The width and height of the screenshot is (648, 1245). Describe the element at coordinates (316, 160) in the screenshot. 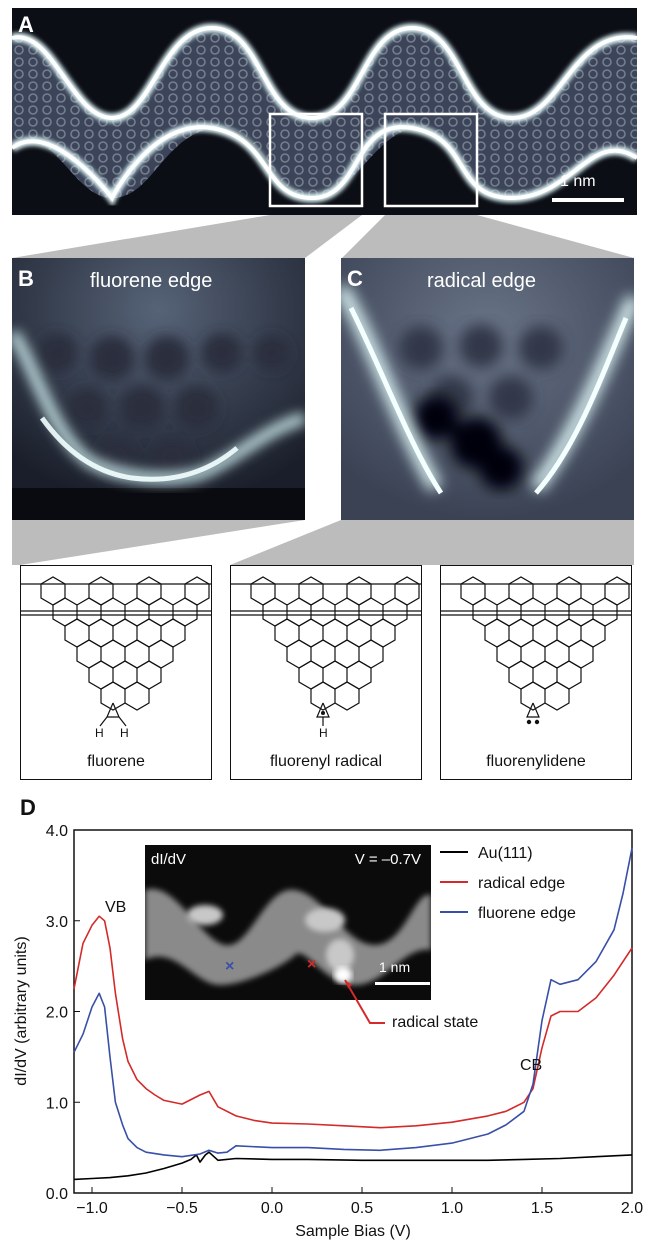

I see `zoom-box-b` at that location.